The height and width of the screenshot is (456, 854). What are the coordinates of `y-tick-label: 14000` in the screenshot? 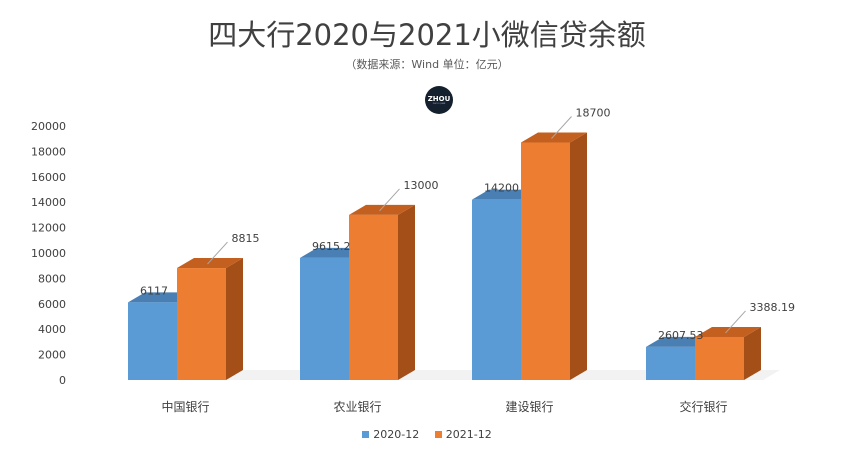 It's located at (48, 202).